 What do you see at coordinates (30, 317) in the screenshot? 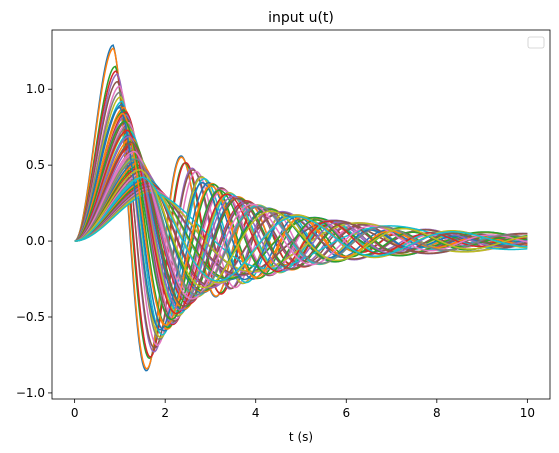
I see `y-tick-label: −0.5` at bounding box center [30, 317].